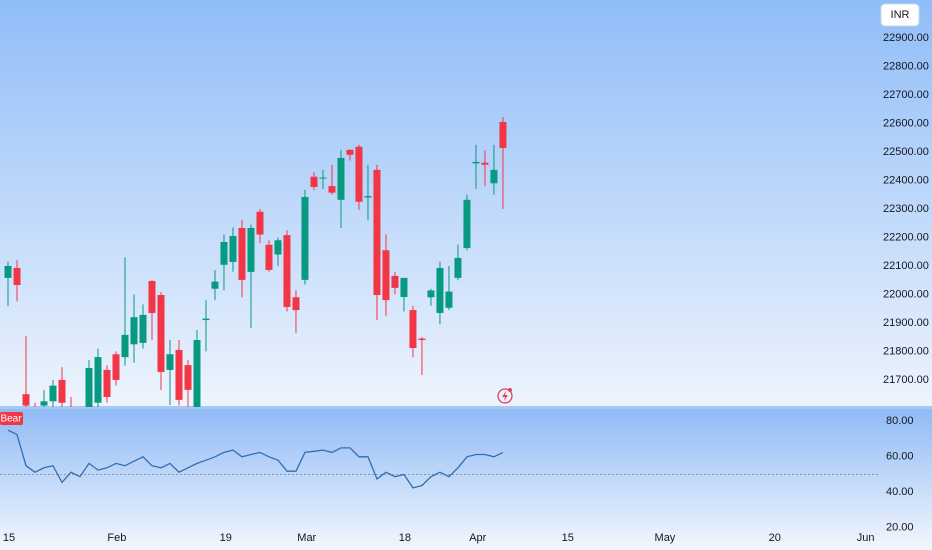 The image size is (932, 550). I want to click on y-tick-label: 22400.00, so click(906, 180).